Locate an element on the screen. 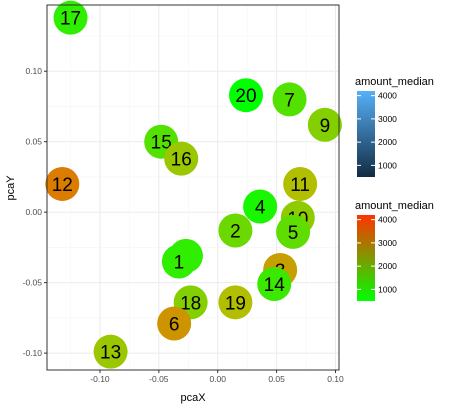 The height and width of the screenshot is (409, 450). point-label: 2 is located at coordinates (235, 231).